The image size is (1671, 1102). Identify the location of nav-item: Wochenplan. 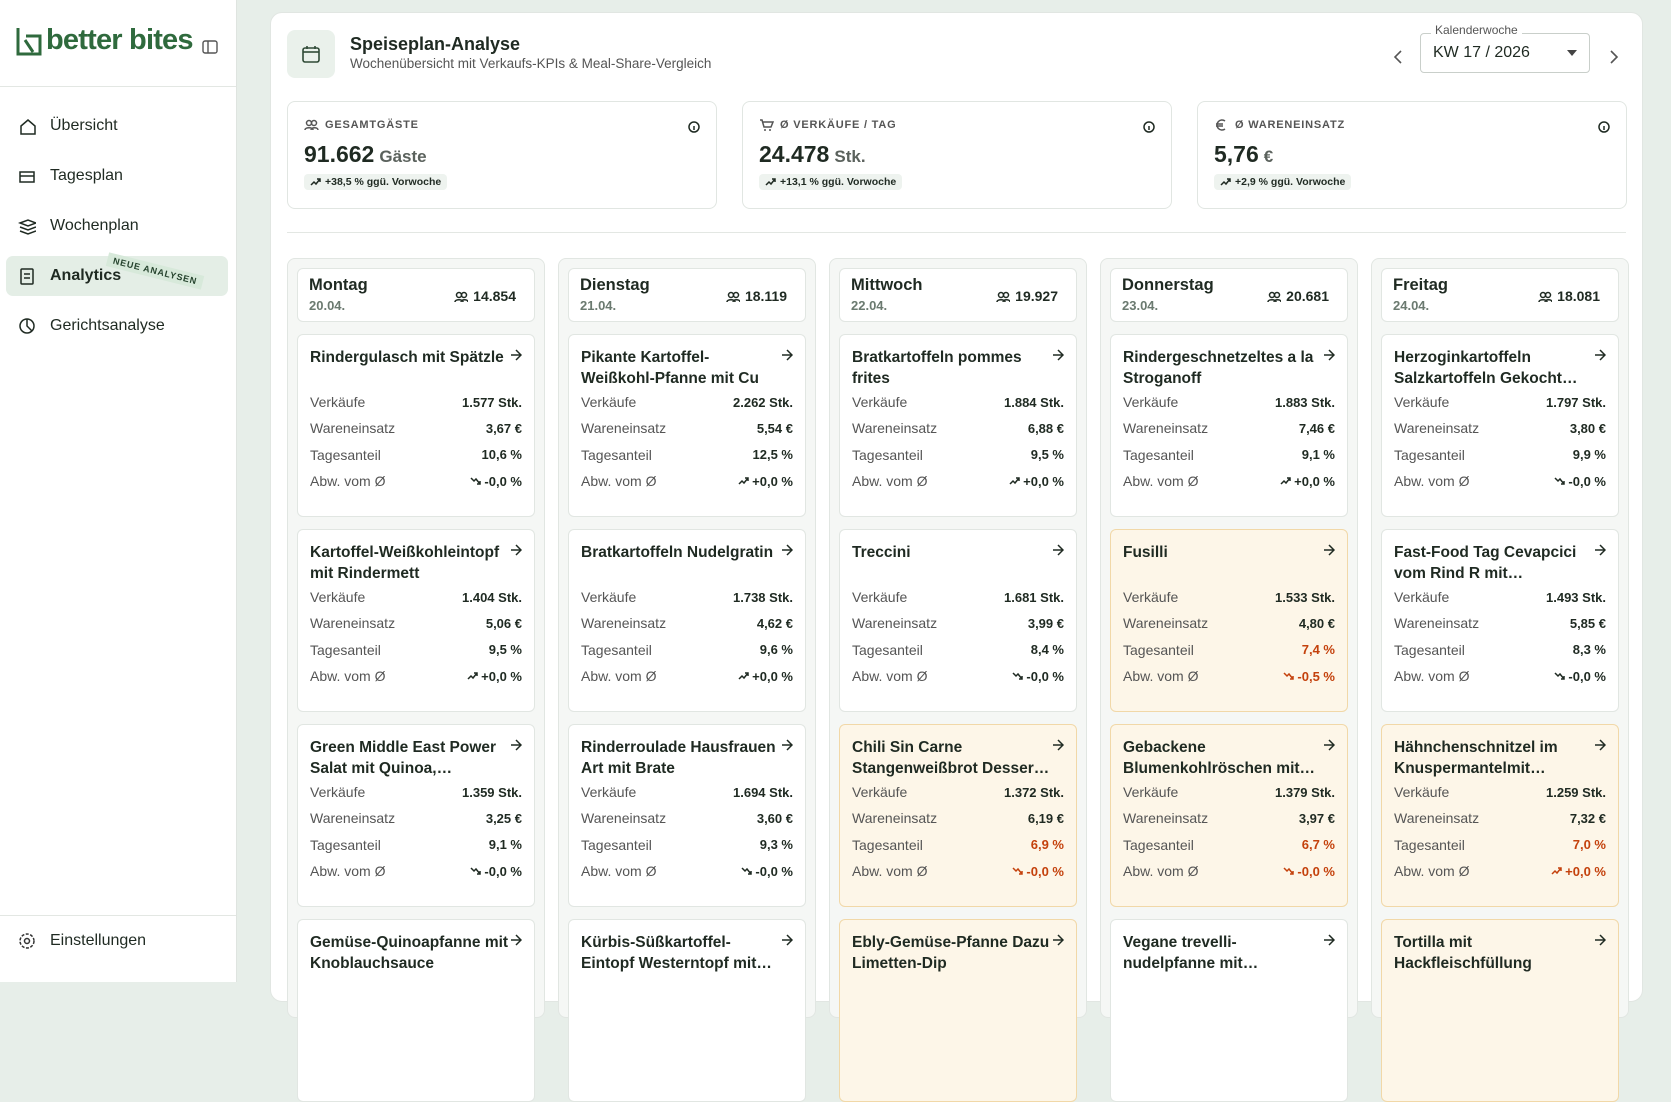
(117, 226).